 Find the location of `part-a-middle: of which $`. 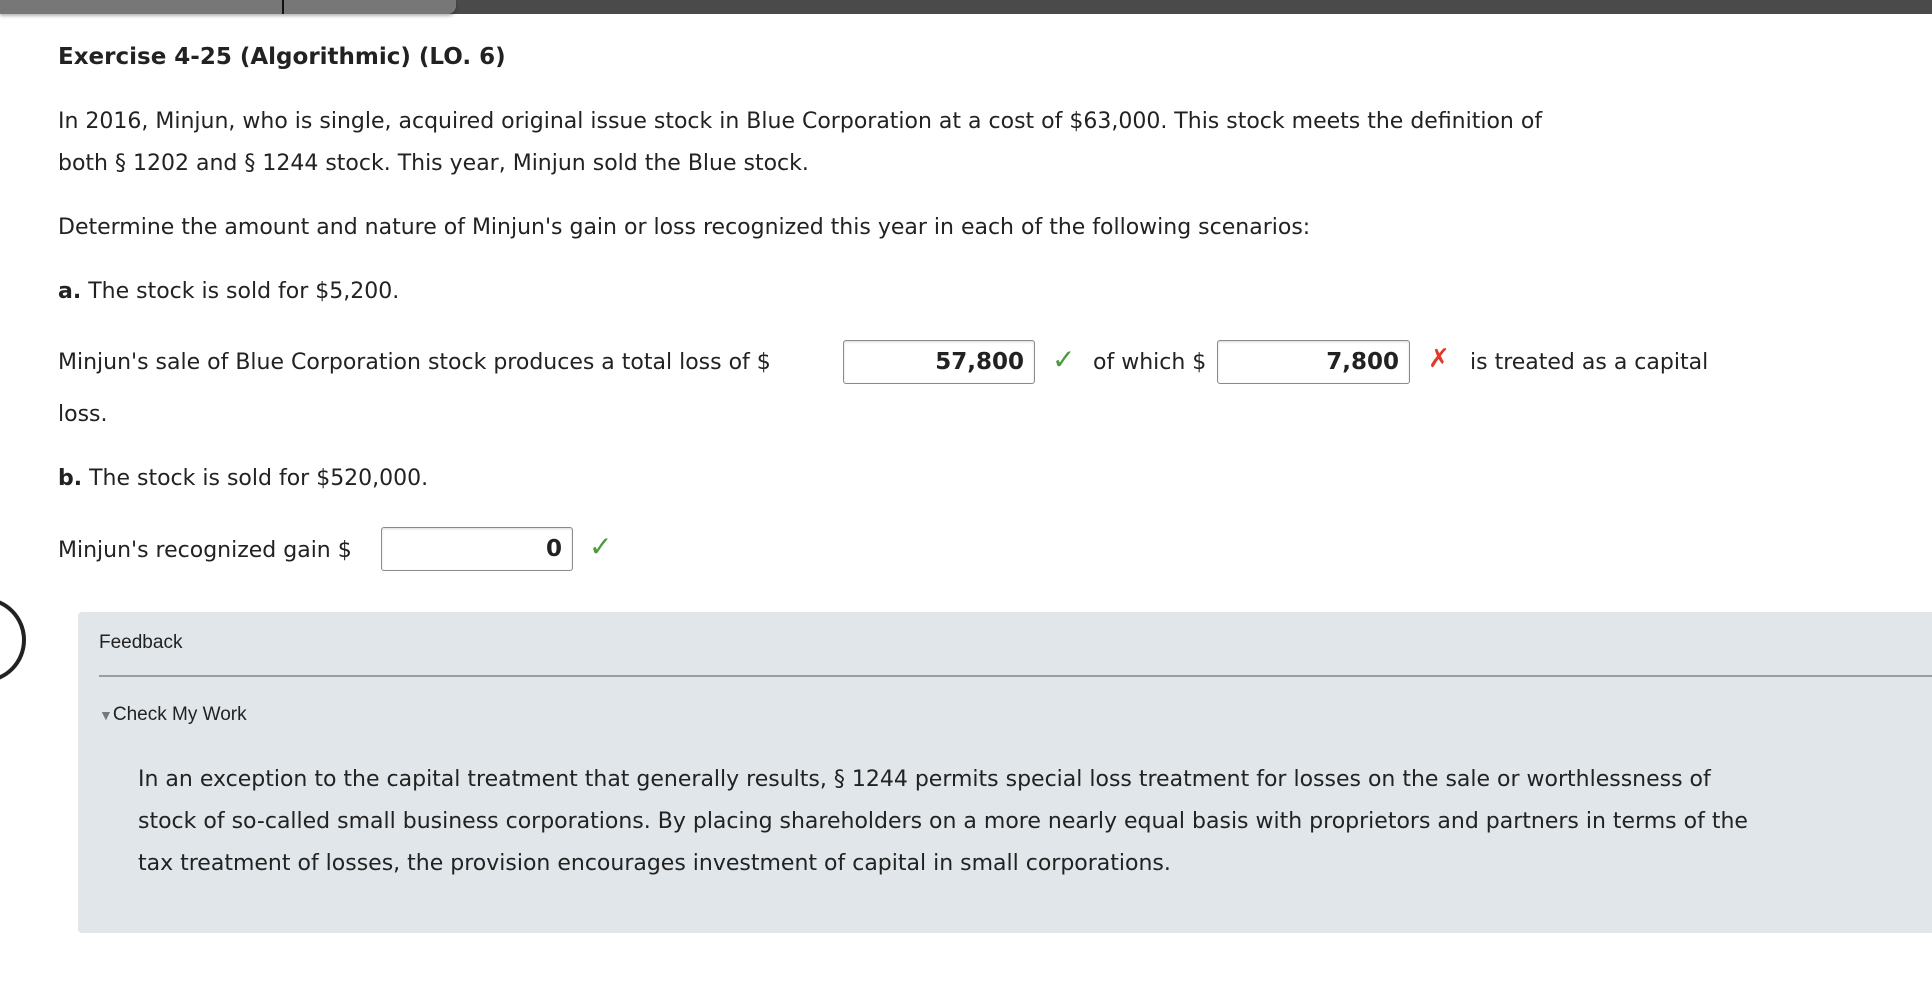

part-a-middle: of which $ is located at coordinates (1150, 362).